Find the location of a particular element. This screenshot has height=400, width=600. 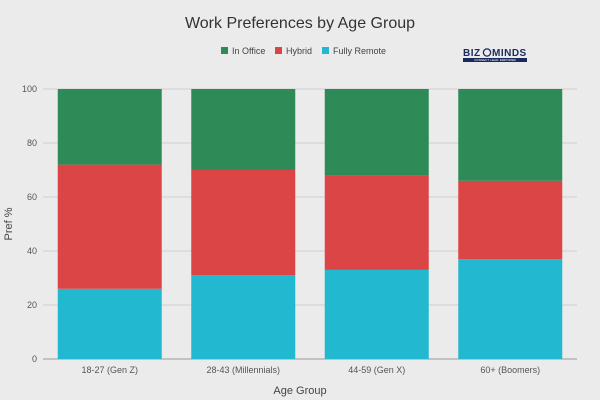

x-tick-label: 18-27 (Gen Z) is located at coordinates (109, 370).